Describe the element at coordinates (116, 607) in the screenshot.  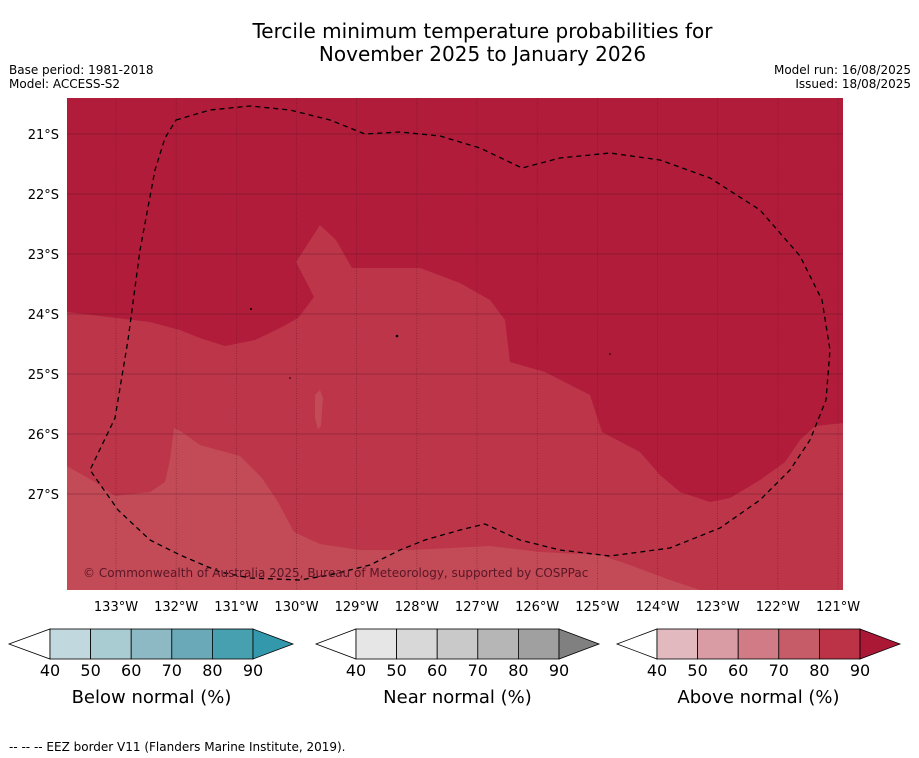
I see `lon-tick-label: 133°W` at that location.